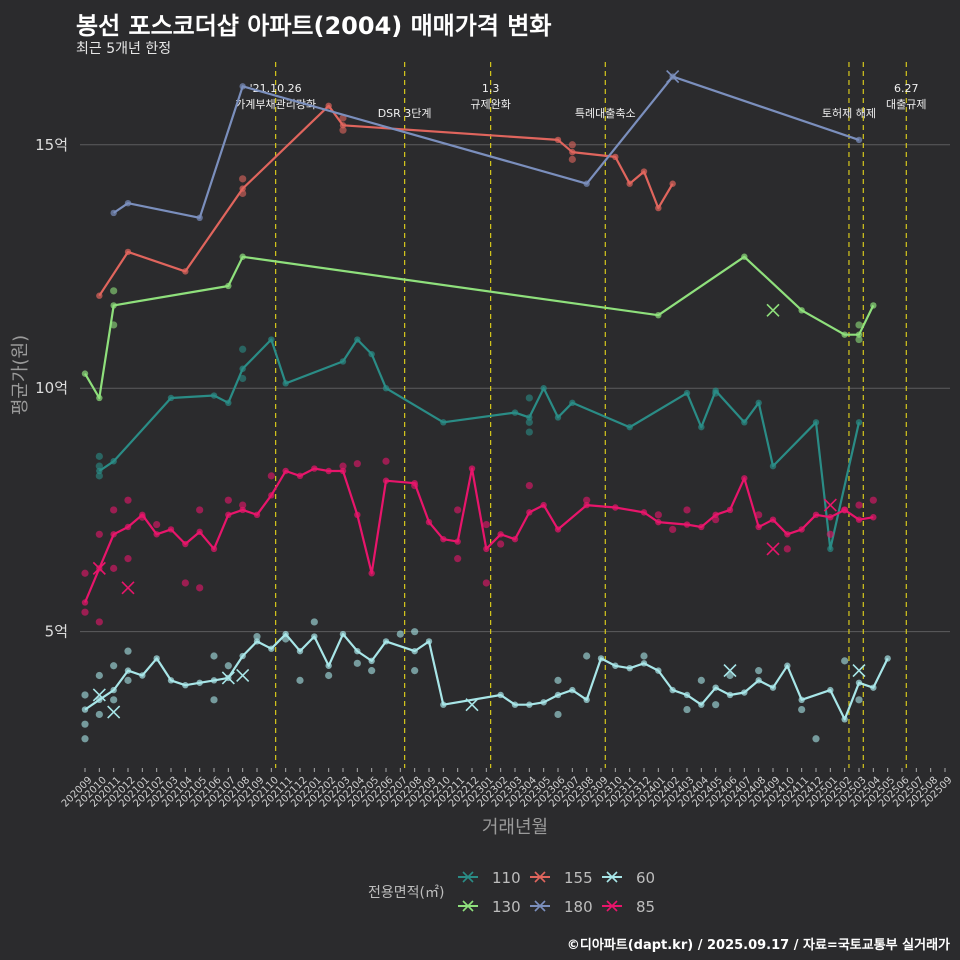 The image size is (960, 960). What do you see at coordinates (578, 907) in the screenshot?
I see `legend-label-180: 180` at bounding box center [578, 907].